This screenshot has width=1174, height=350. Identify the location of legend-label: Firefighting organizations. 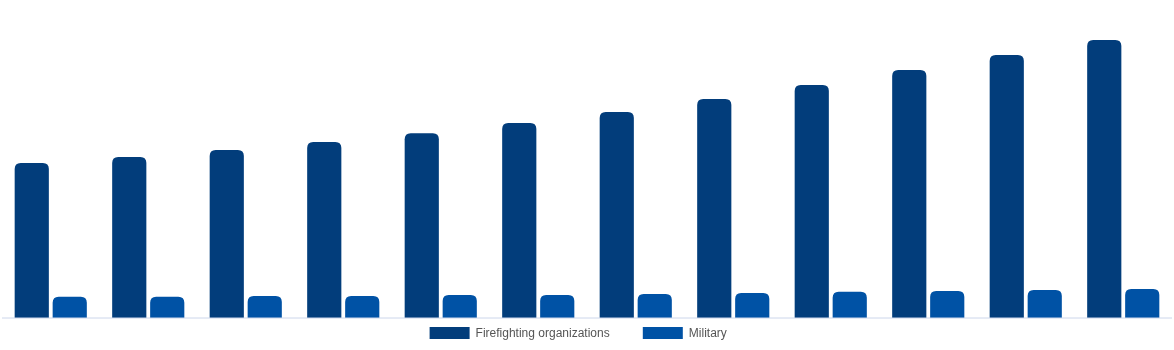
(542, 333).